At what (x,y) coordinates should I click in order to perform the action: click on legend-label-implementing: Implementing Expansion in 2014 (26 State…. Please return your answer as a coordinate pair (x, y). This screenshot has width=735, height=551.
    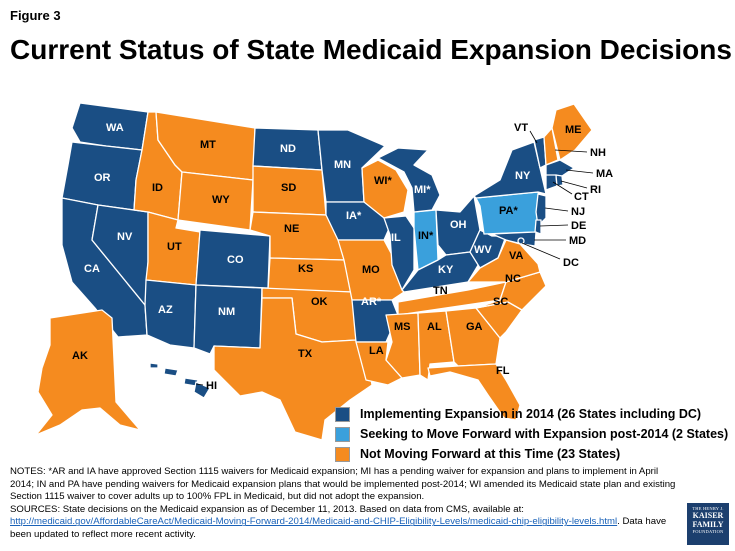
    Looking at the image, I should click on (531, 414).